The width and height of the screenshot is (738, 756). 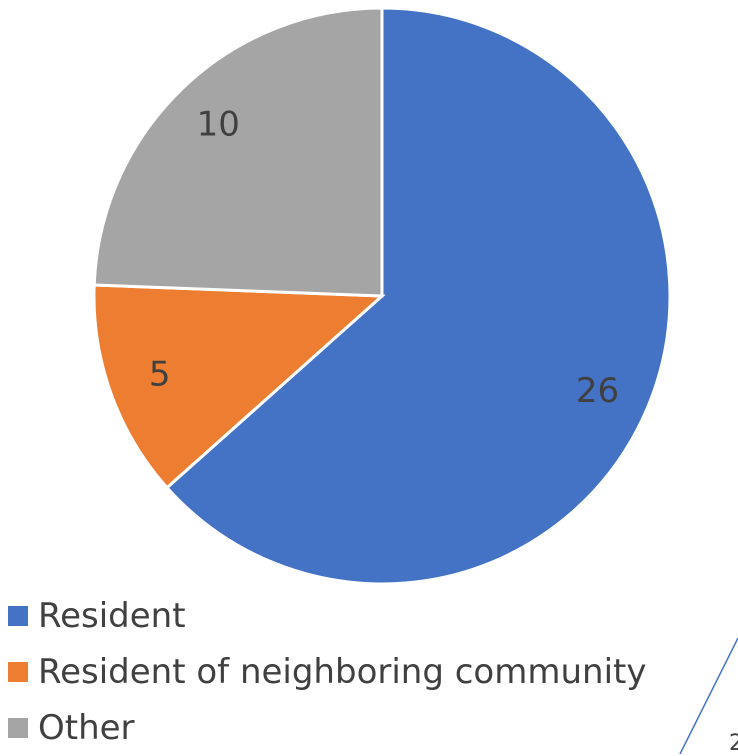 I want to click on data-label-other: 10, so click(x=218, y=124).